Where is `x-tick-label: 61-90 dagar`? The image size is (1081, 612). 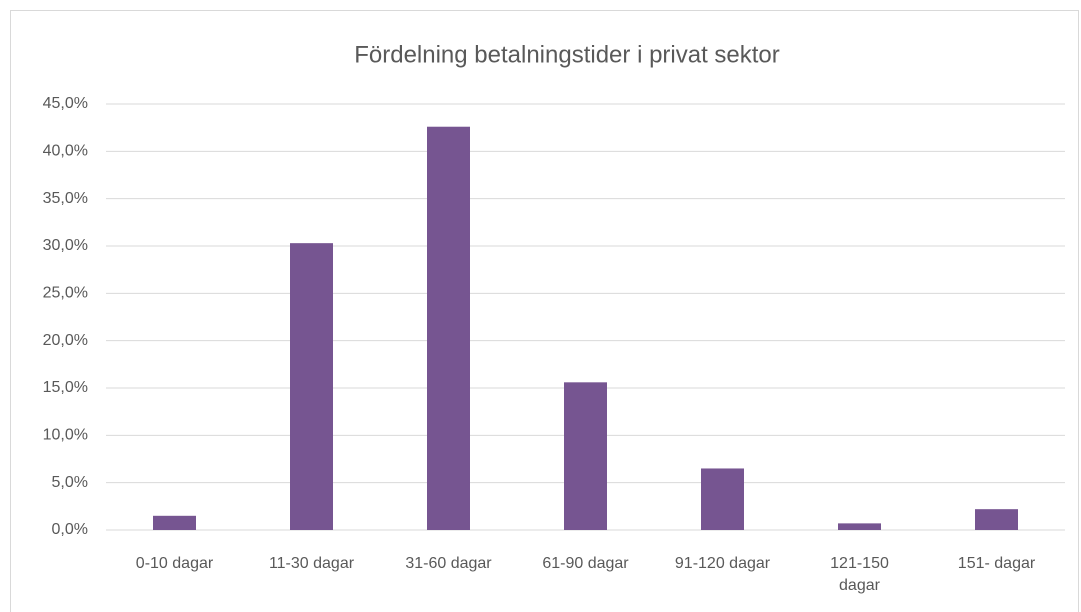 x-tick-label: 61-90 dagar is located at coordinates (585, 563).